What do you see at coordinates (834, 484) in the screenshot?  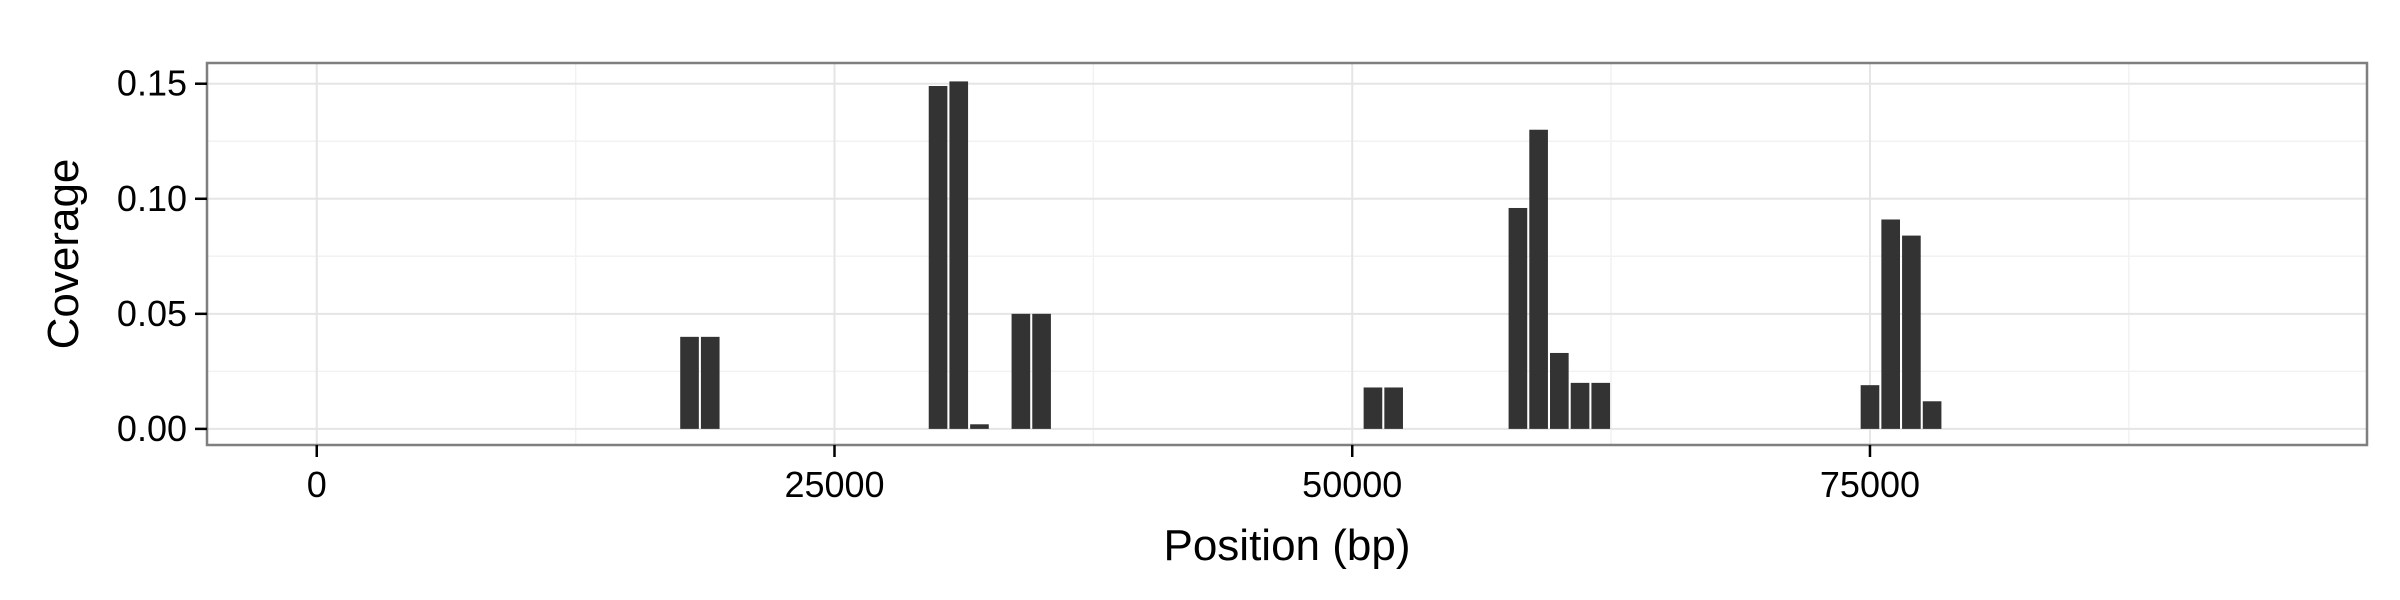 I see `x-tick-label: 25000` at bounding box center [834, 484].